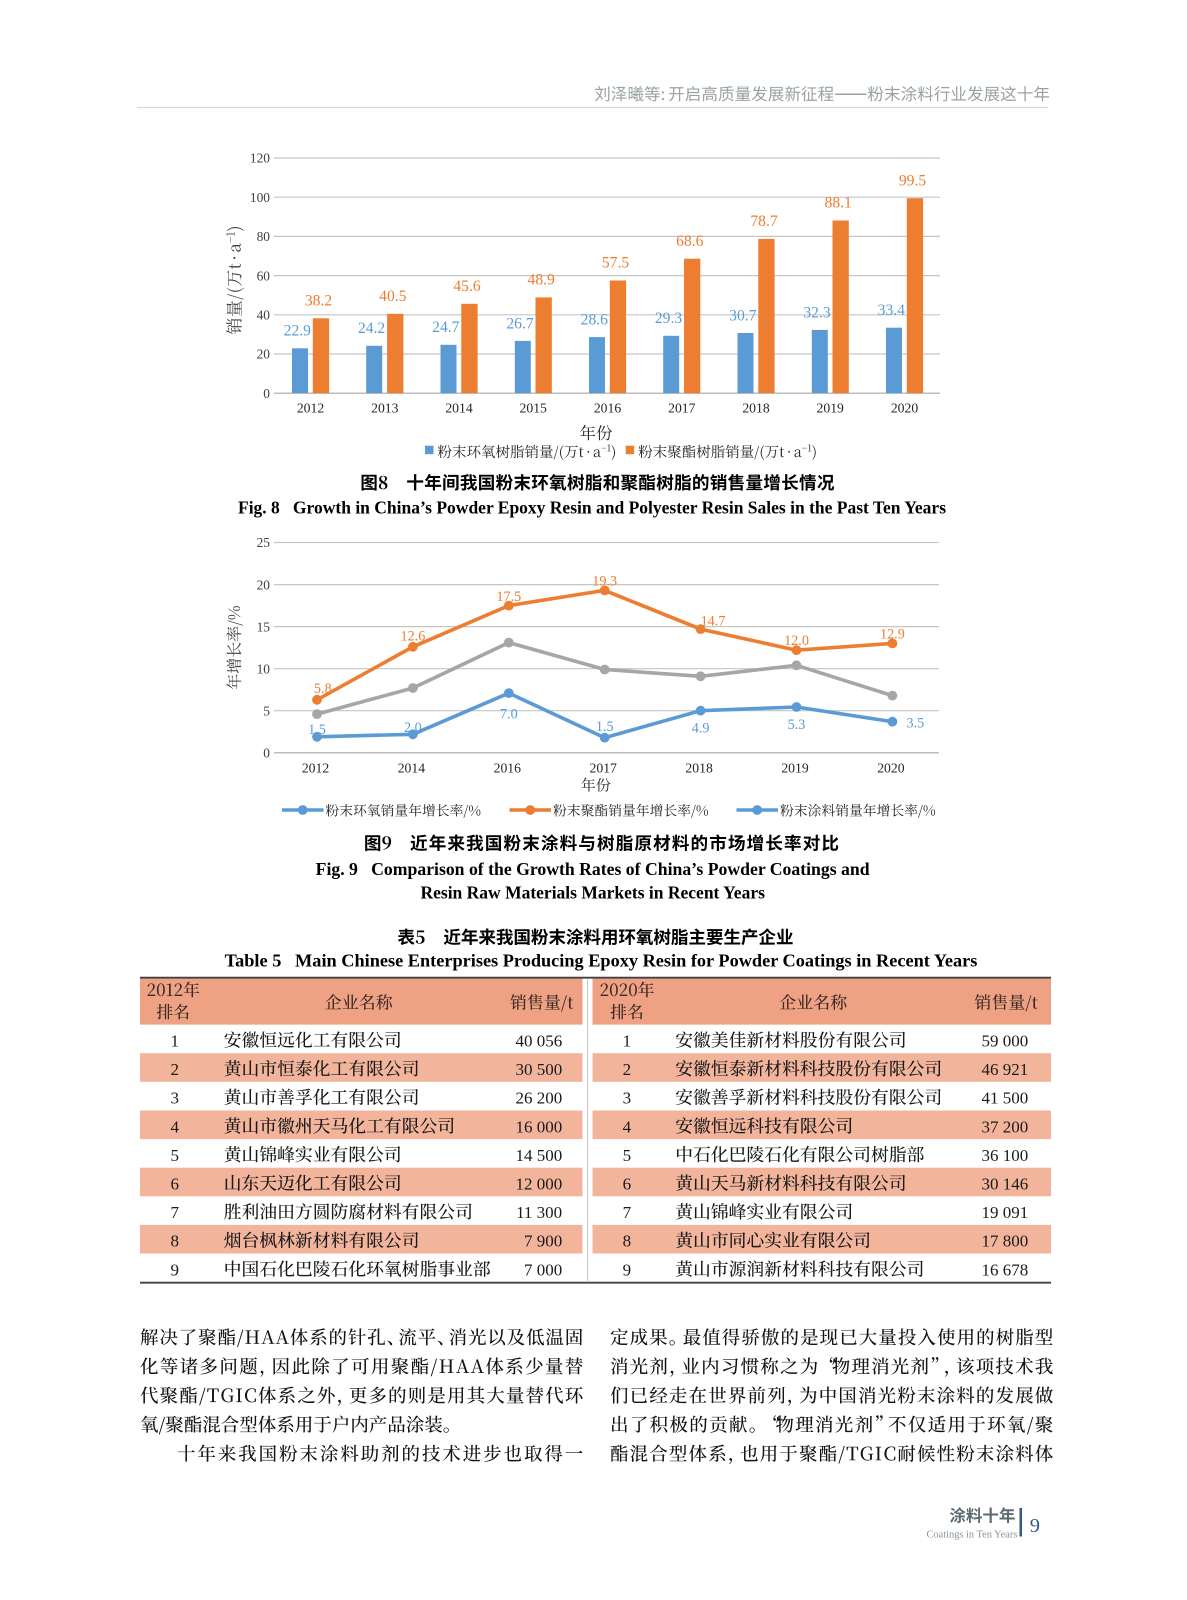  What do you see at coordinates (538, 1184) in the screenshot?
I see `svg-text: 12 000` at bounding box center [538, 1184].